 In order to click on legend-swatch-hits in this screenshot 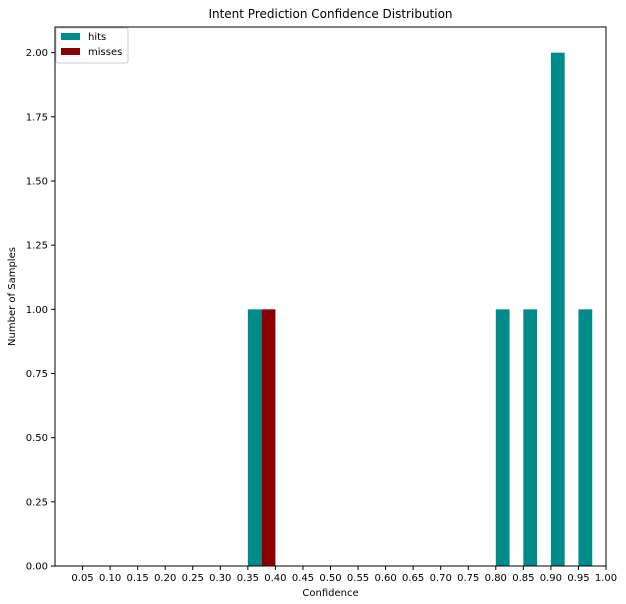, I will do `click(70, 36)`.